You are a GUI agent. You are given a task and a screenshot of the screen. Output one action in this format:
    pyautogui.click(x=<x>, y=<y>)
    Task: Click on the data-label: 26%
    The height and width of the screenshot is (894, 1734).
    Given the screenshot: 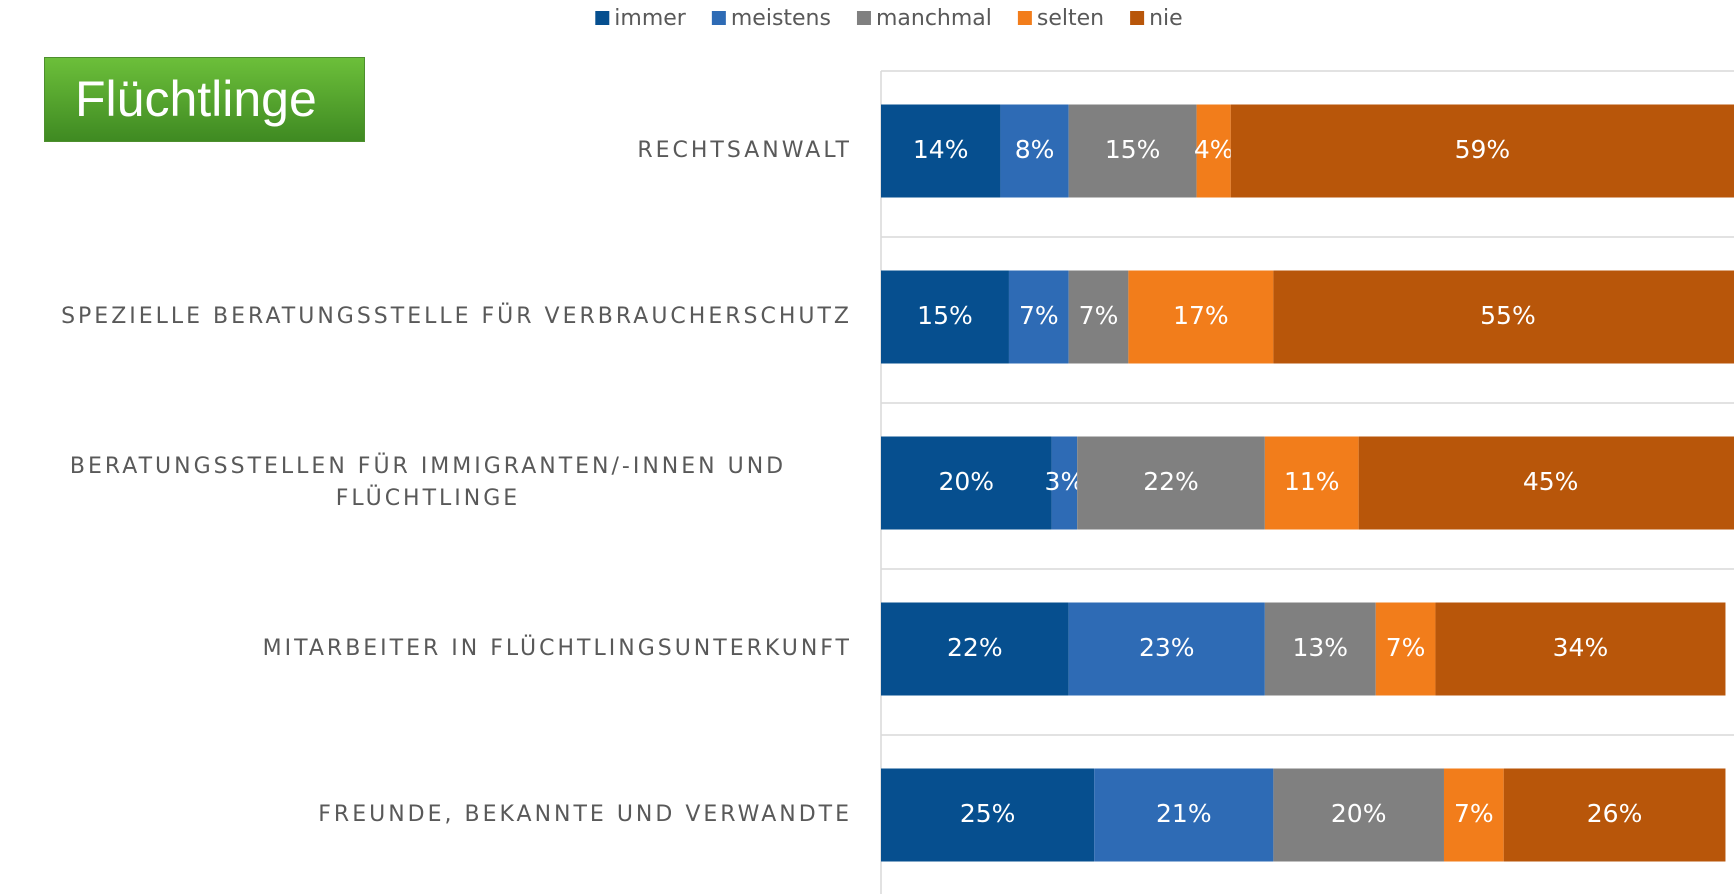 What is the action you would take?
    pyautogui.click(x=1615, y=813)
    